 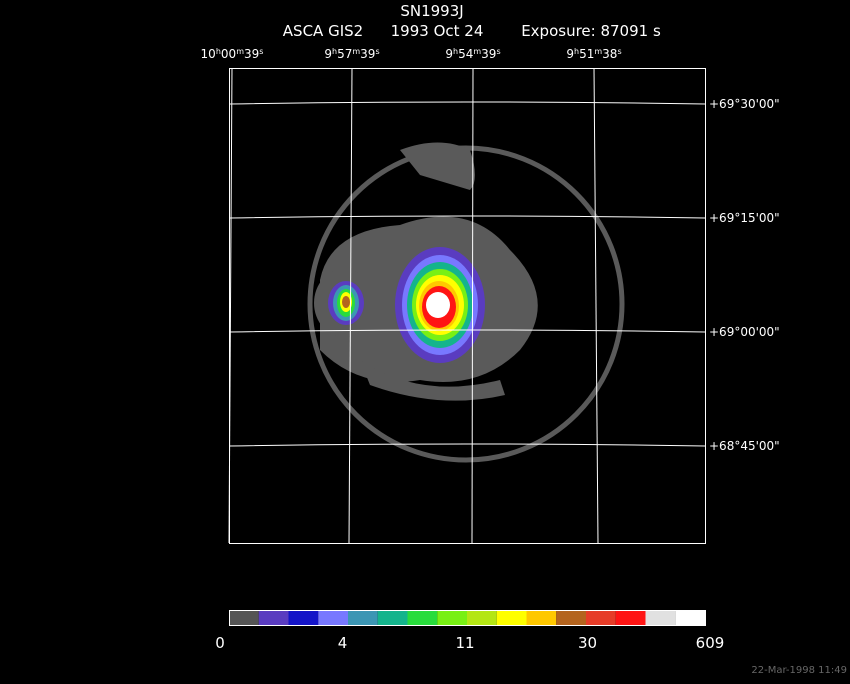 What do you see at coordinates (431, 11) in the screenshot?
I see `title: SN1993J` at bounding box center [431, 11].